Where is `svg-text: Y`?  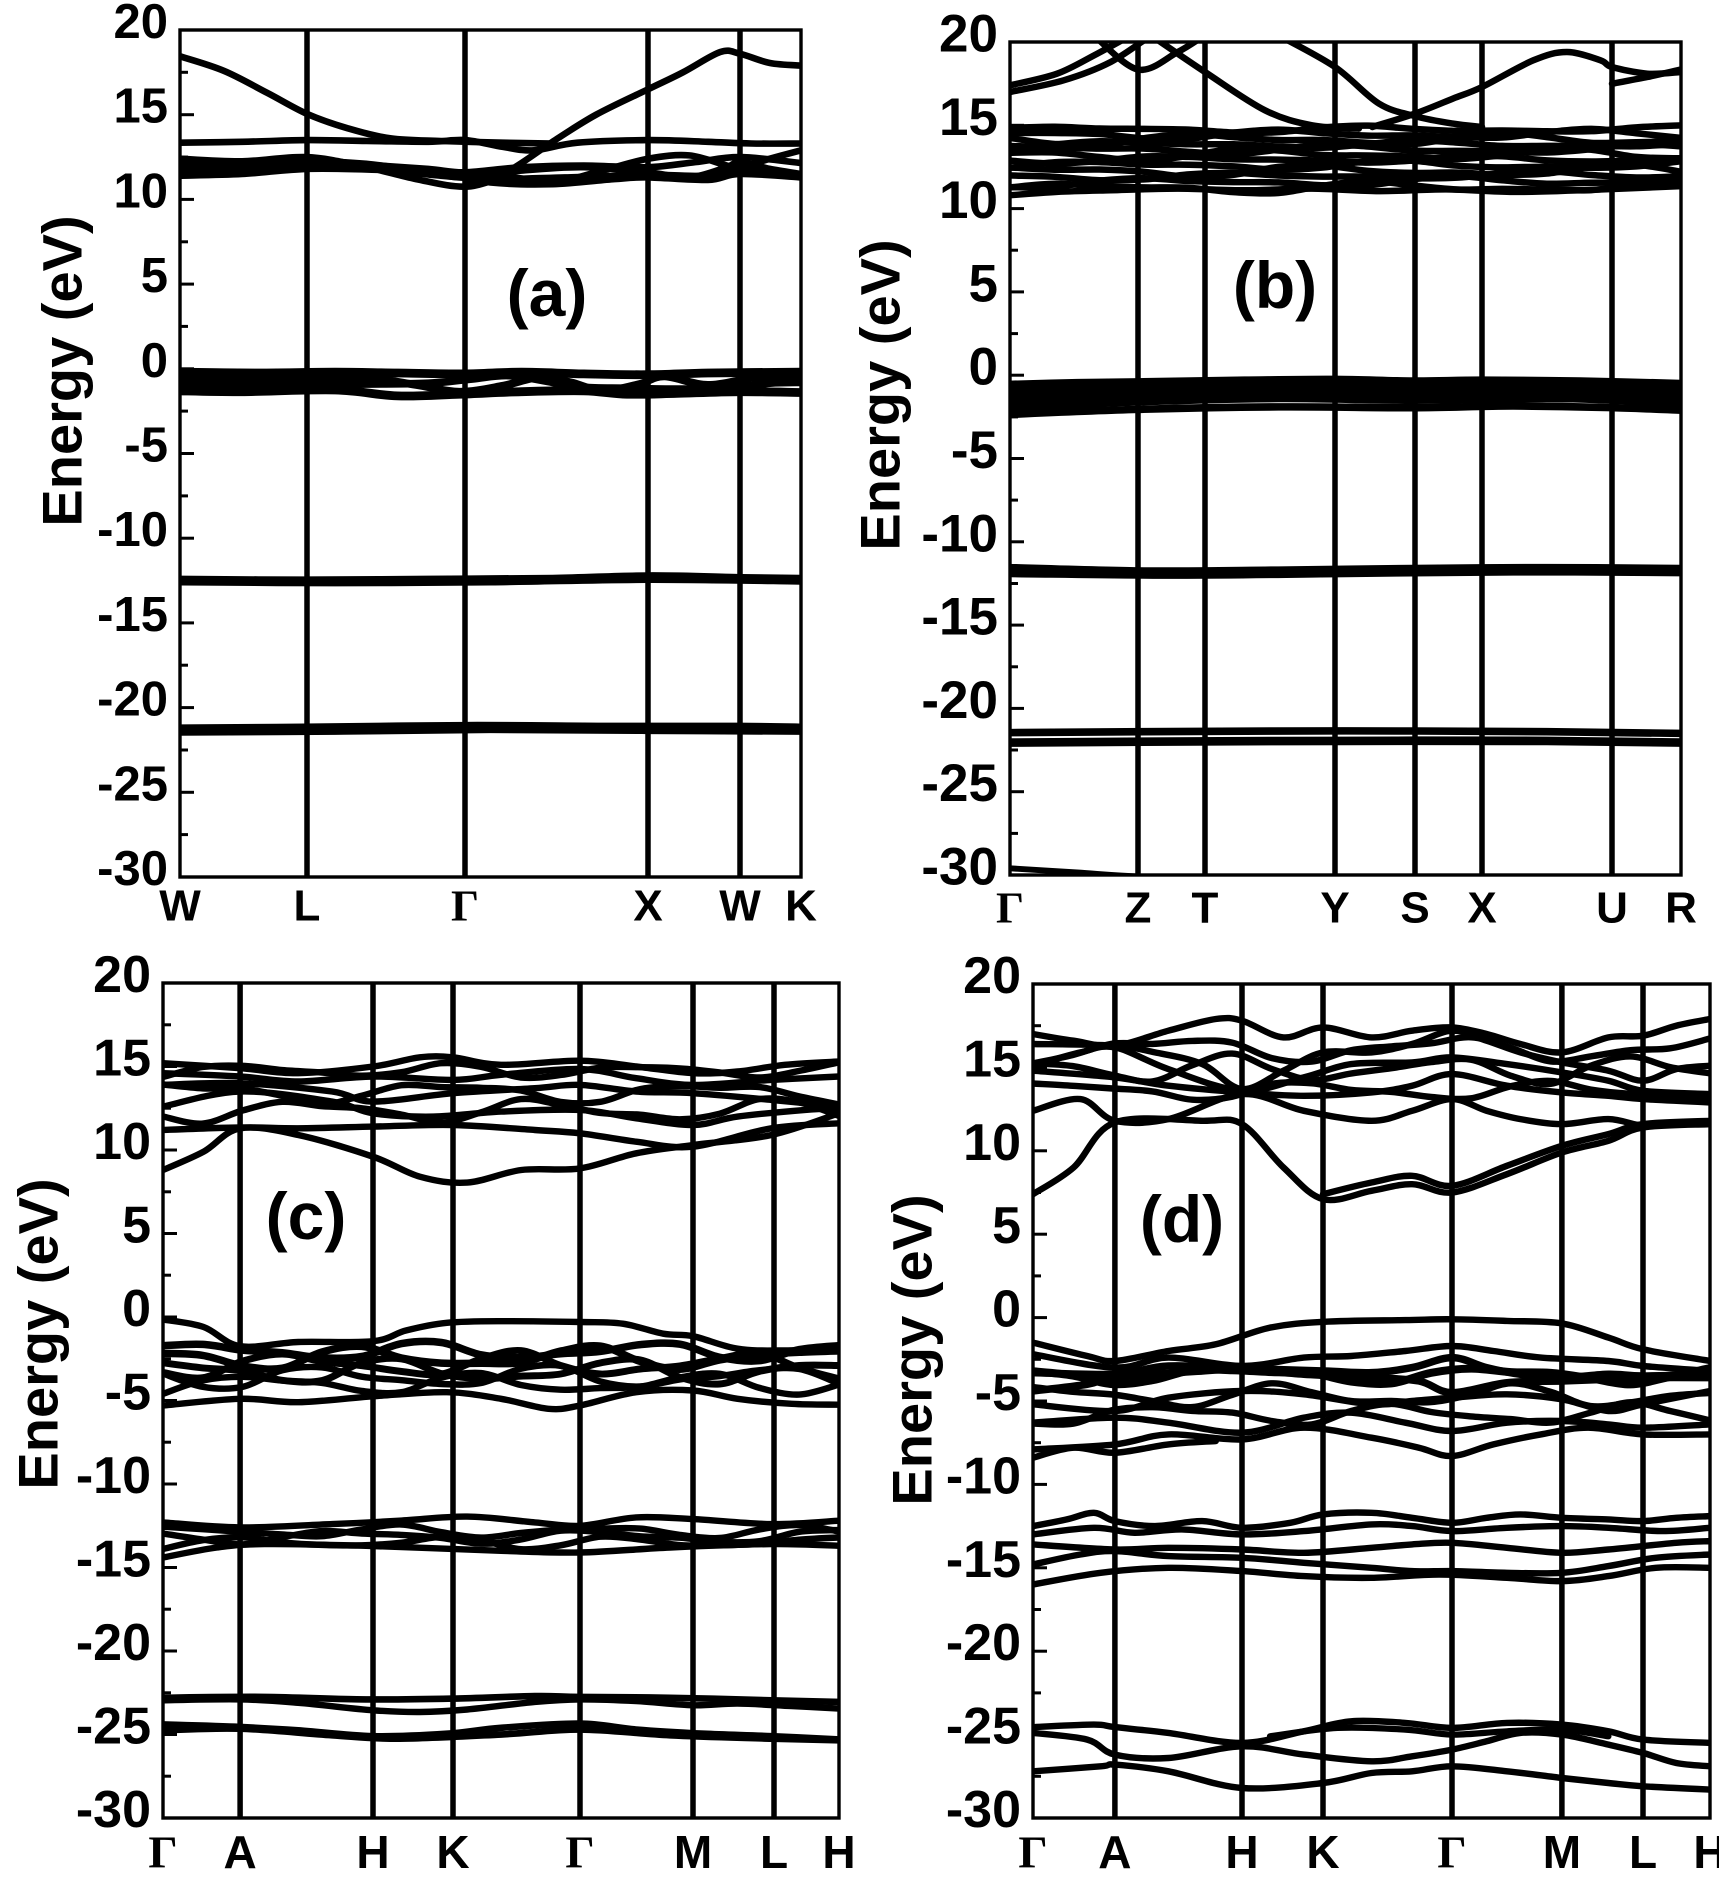
svg-text: Y is located at coordinates (1334, 908).